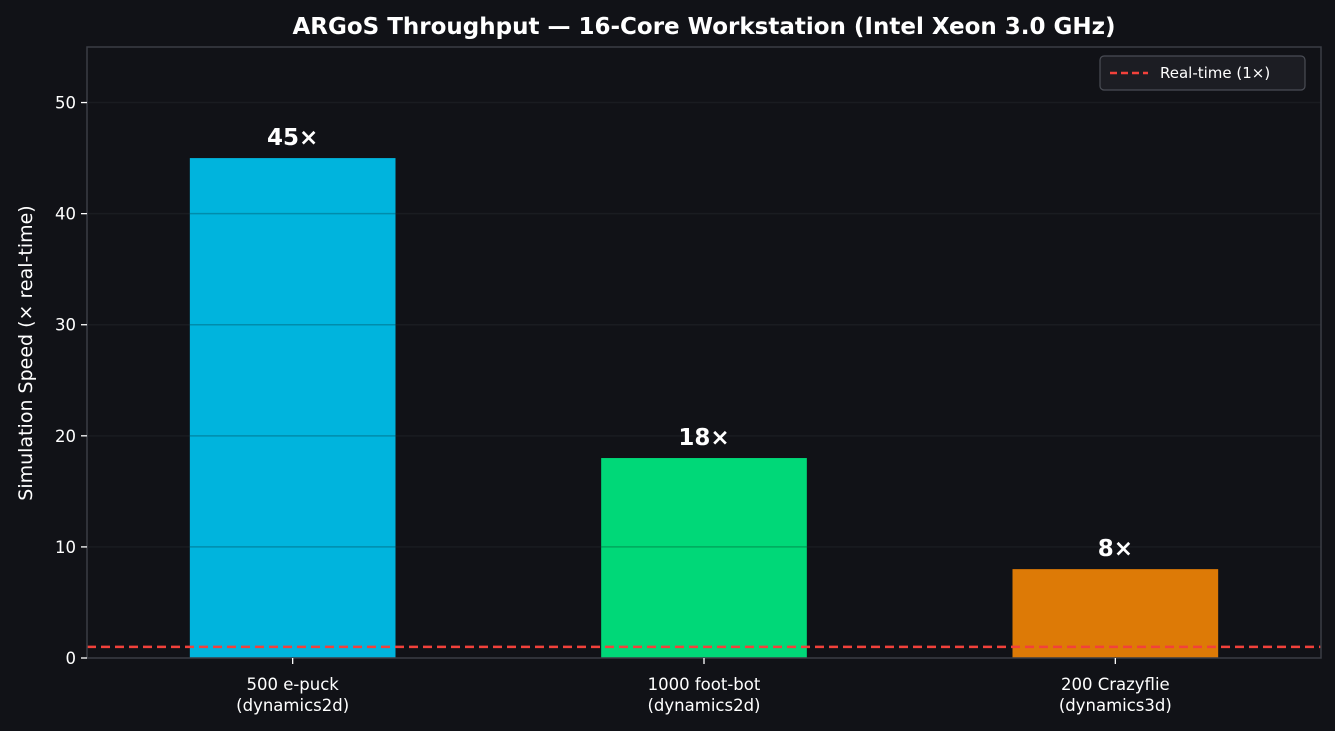  What do you see at coordinates (1215, 73) in the screenshot?
I see `legend-label: Real-time (1×)` at bounding box center [1215, 73].